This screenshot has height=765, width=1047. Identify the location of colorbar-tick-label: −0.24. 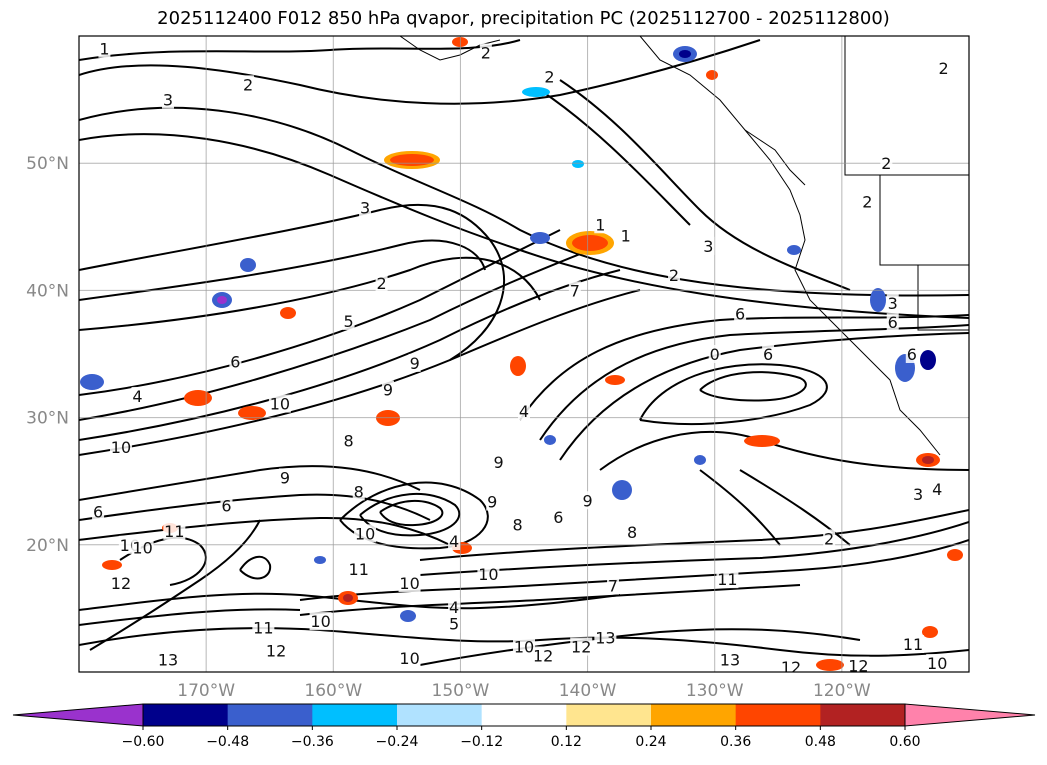
(397, 742).